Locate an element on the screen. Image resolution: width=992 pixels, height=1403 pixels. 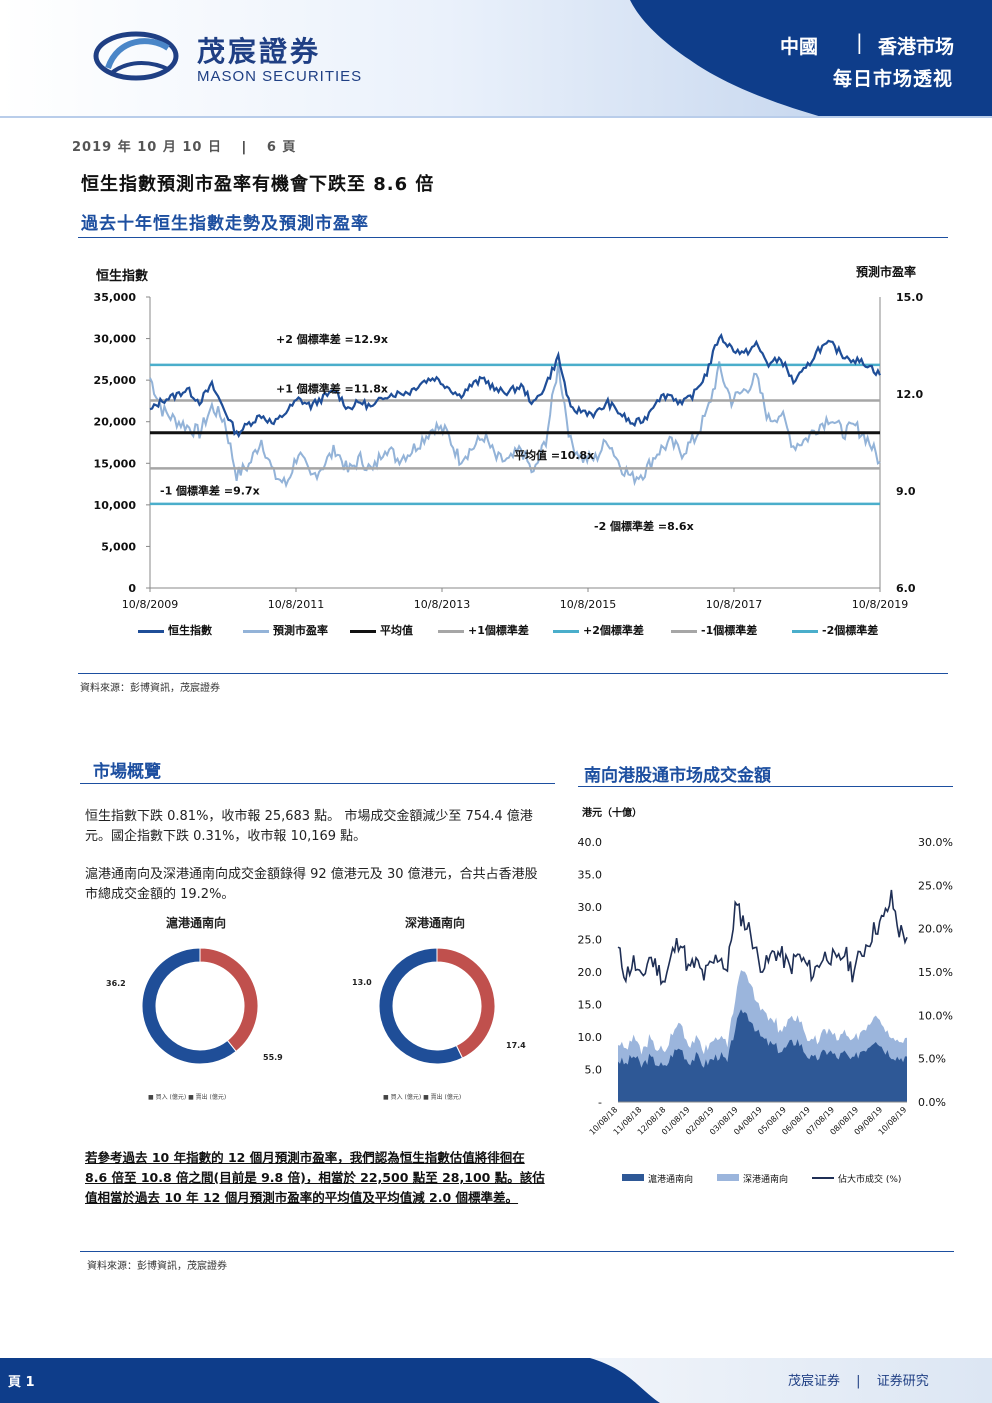
footer-dept: 证券研究 is located at coordinates (902, 1381).